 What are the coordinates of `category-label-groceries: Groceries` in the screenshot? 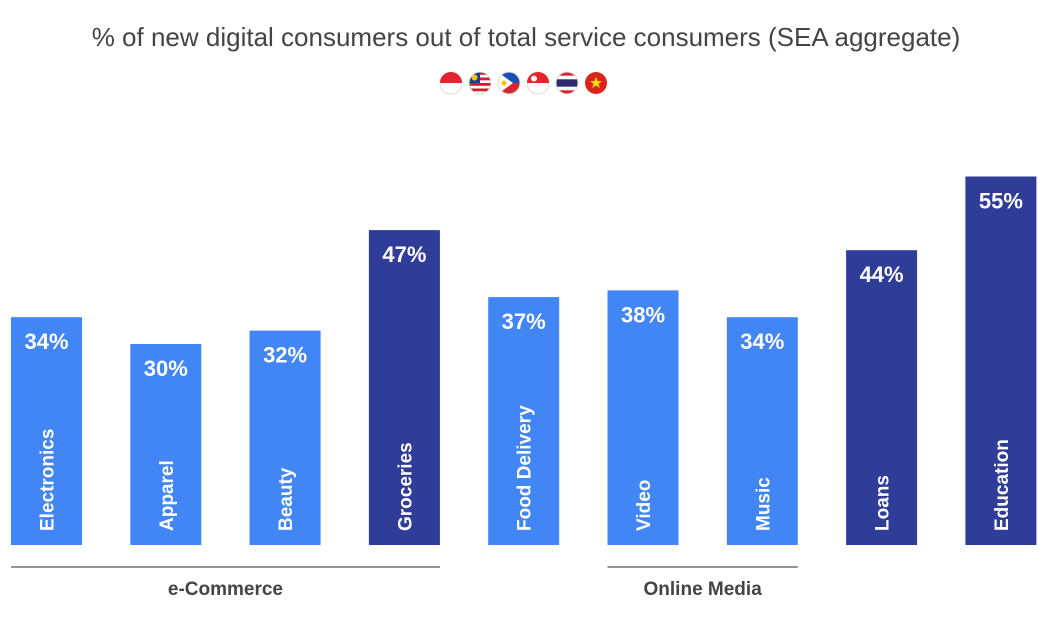 It's located at (405, 486).